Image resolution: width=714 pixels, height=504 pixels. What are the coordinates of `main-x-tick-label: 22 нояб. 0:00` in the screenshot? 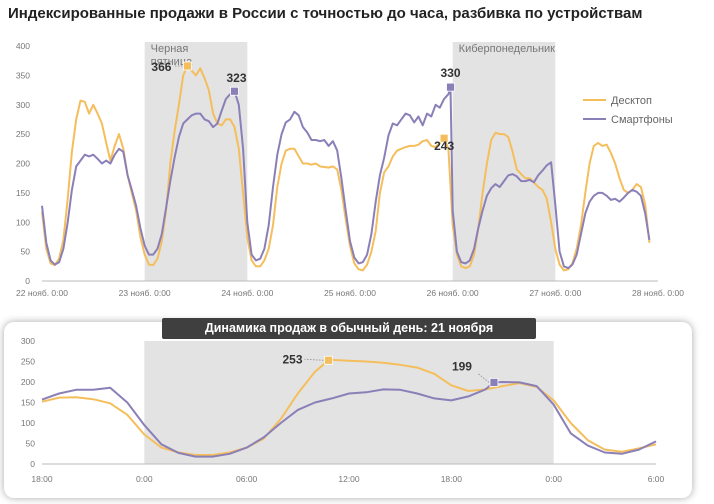 It's located at (42, 293).